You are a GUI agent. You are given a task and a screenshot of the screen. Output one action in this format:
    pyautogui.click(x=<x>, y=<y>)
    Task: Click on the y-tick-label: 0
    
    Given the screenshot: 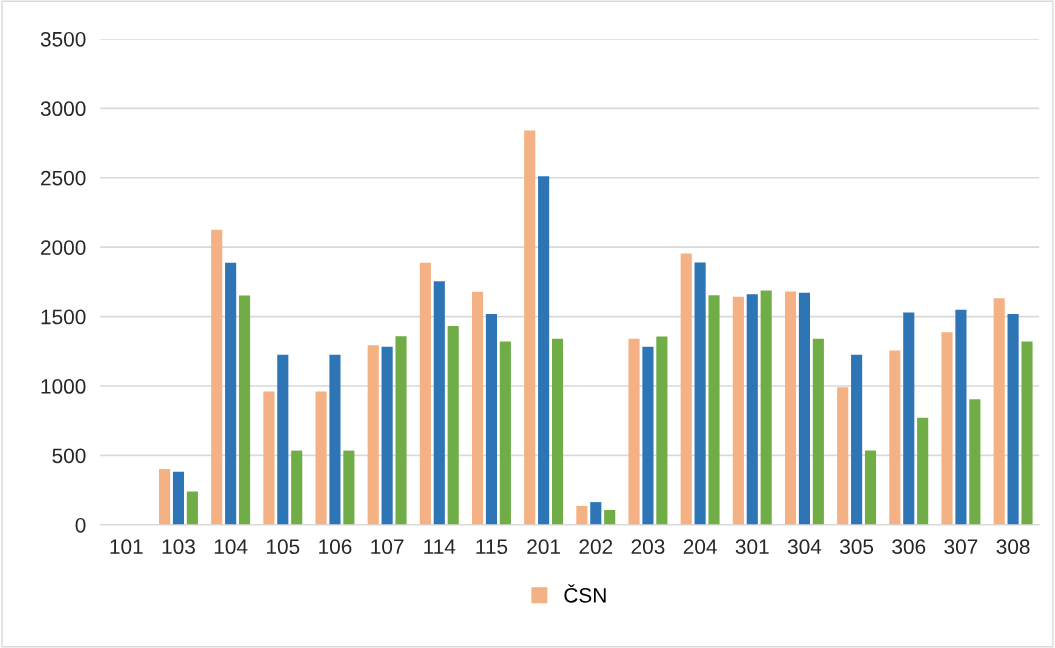 What is the action you would take?
    pyautogui.click(x=80, y=525)
    